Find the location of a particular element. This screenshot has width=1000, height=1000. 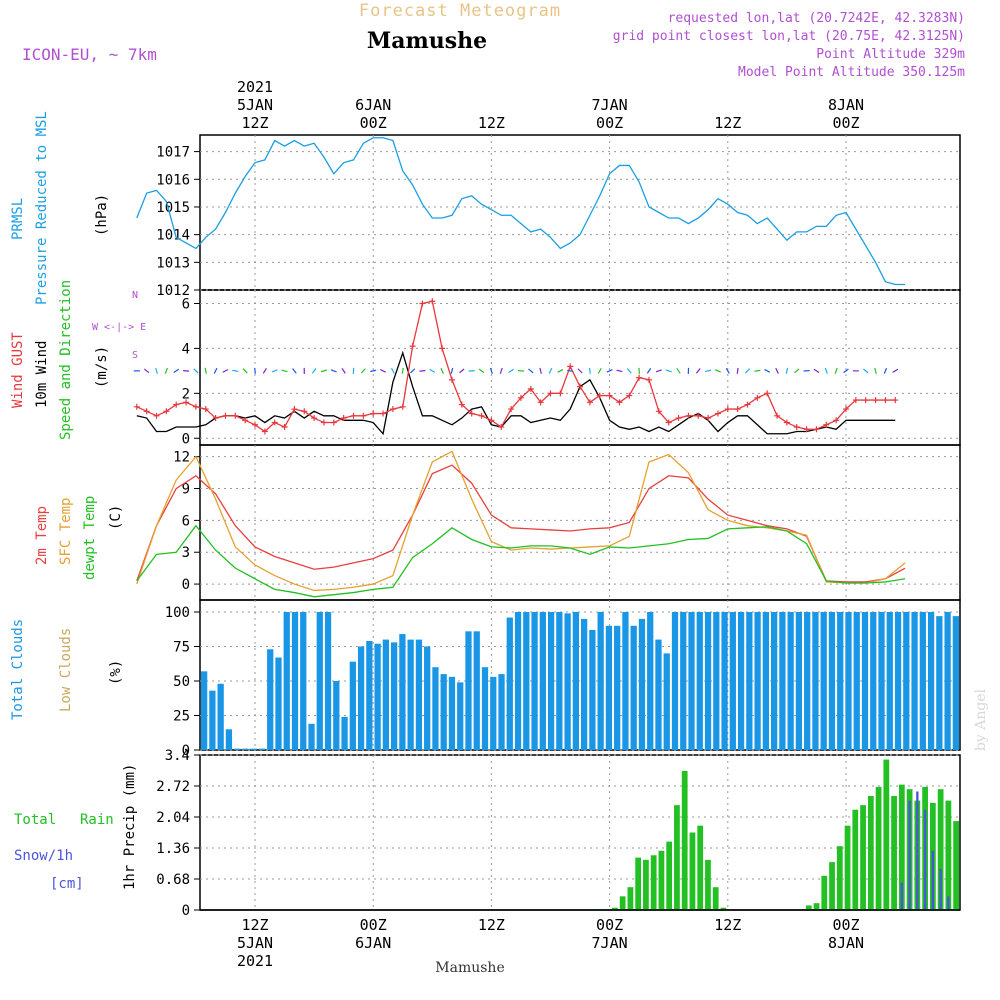

model-altitude: Model Point Altitude 350.125m is located at coordinates (851, 72).